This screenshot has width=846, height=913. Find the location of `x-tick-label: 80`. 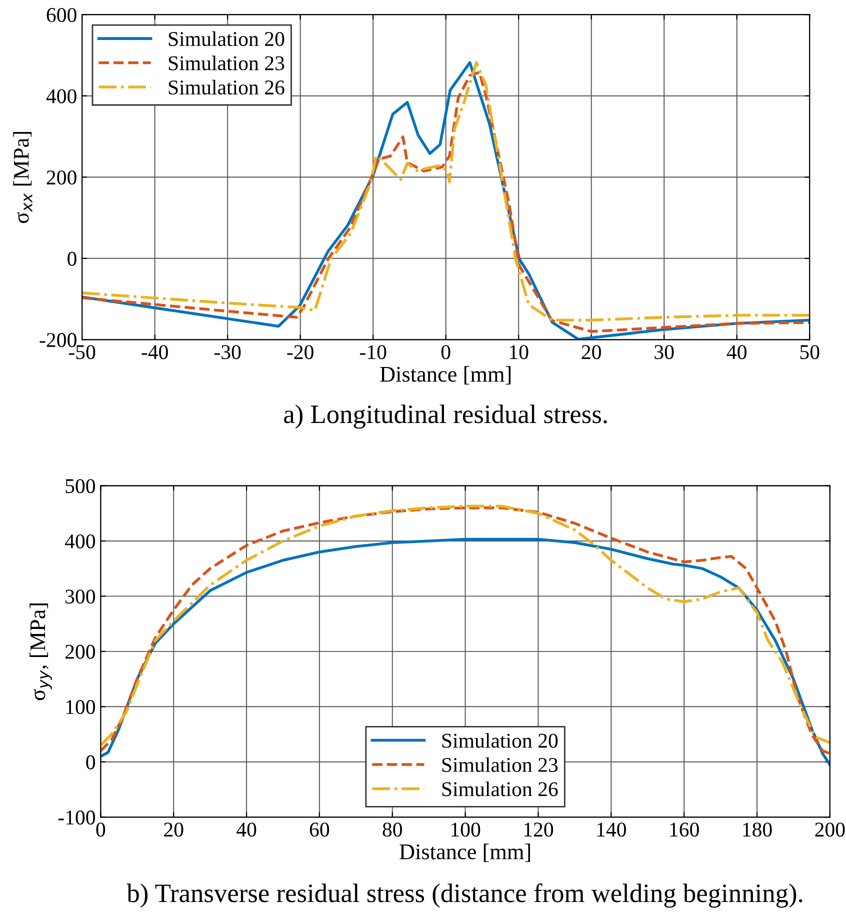

x-tick-label: 80 is located at coordinates (392, 829).